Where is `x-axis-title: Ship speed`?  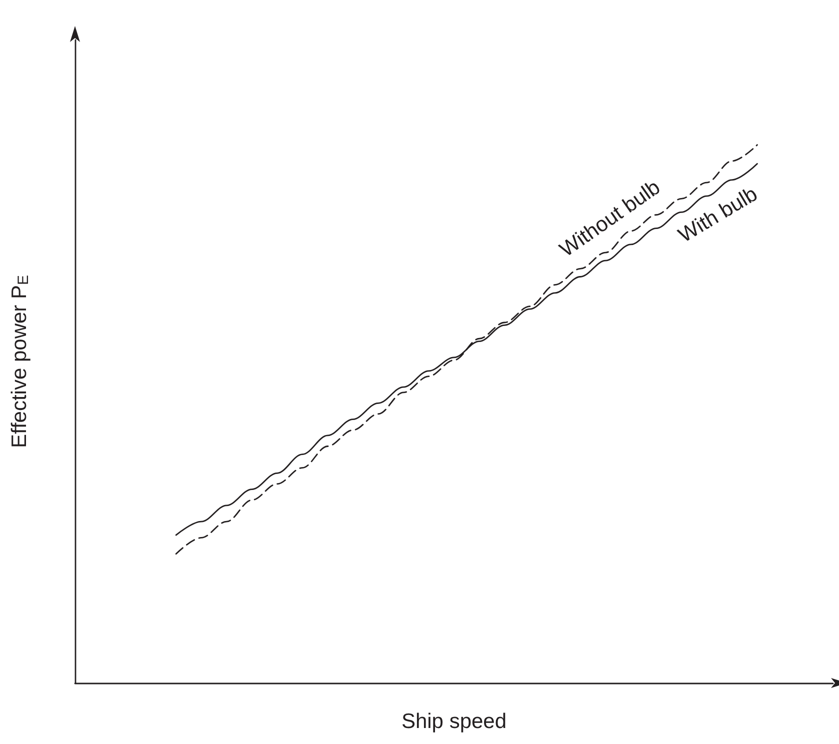
x-axis-title: Ship speed is located at coordinates (454, 721).